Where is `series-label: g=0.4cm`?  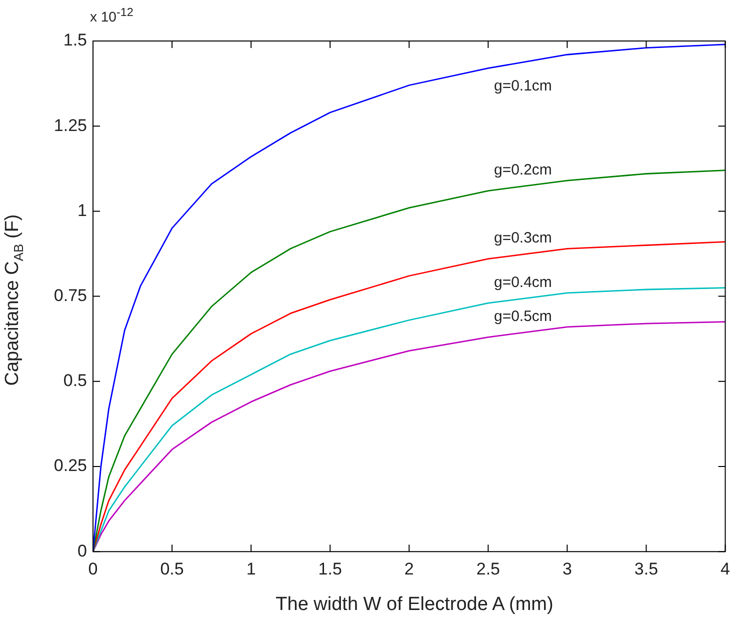 series-label: g=0.4cm is located at coordinates (523, 282).